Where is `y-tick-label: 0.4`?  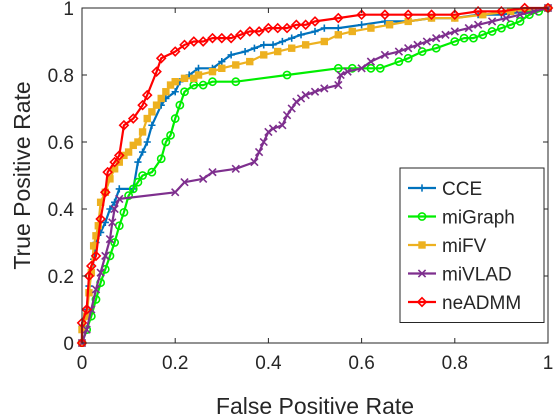 y-tick-label: 0.4 is located at coordinates (61, 210).